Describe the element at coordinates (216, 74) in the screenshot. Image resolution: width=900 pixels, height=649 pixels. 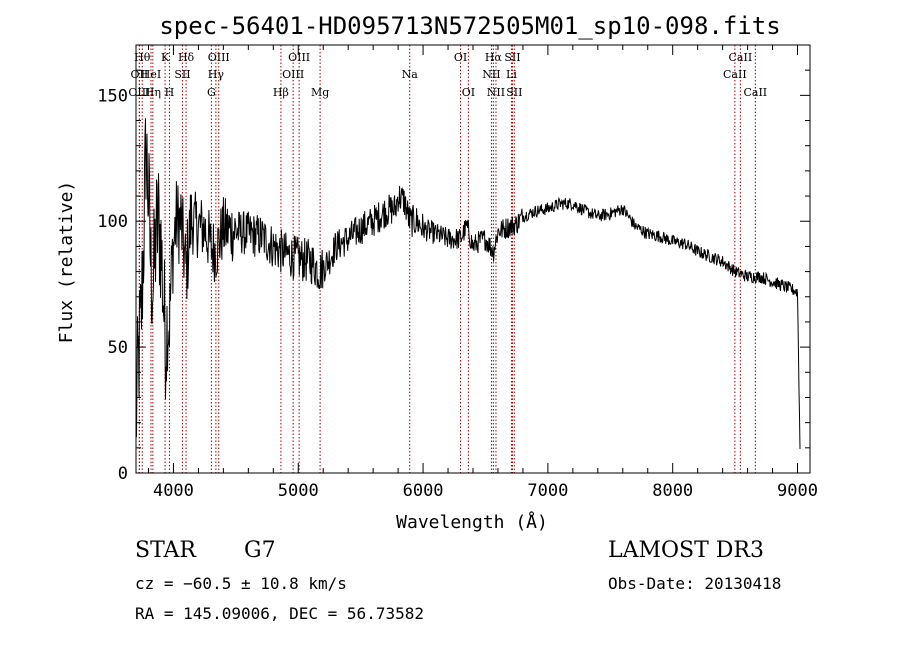
I see `line-label: Hγ` at that location.